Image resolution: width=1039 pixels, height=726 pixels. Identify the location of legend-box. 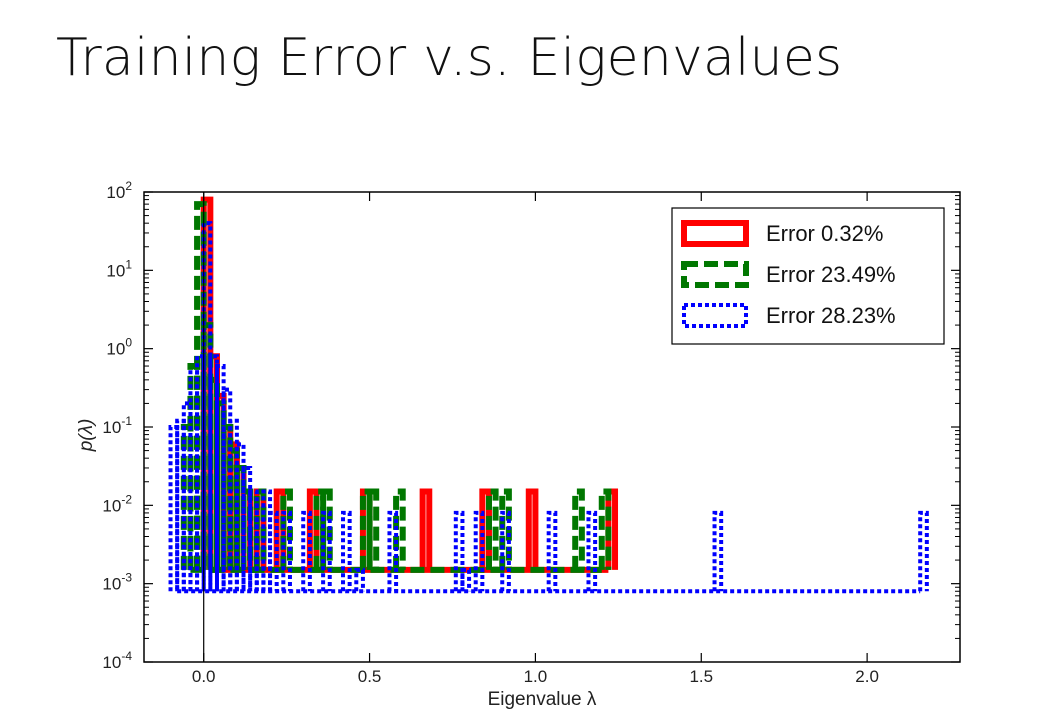
(808, 276).